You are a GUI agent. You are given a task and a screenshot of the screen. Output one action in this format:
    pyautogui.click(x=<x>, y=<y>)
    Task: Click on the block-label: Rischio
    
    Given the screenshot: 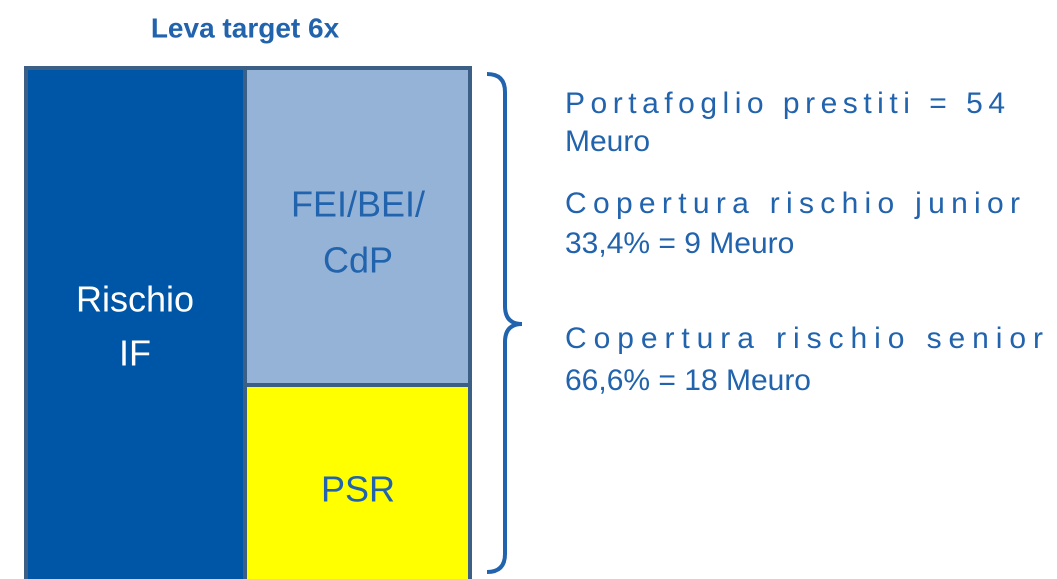 What is the action you would take?
    pyautogui.click(x=135, y=299)
    